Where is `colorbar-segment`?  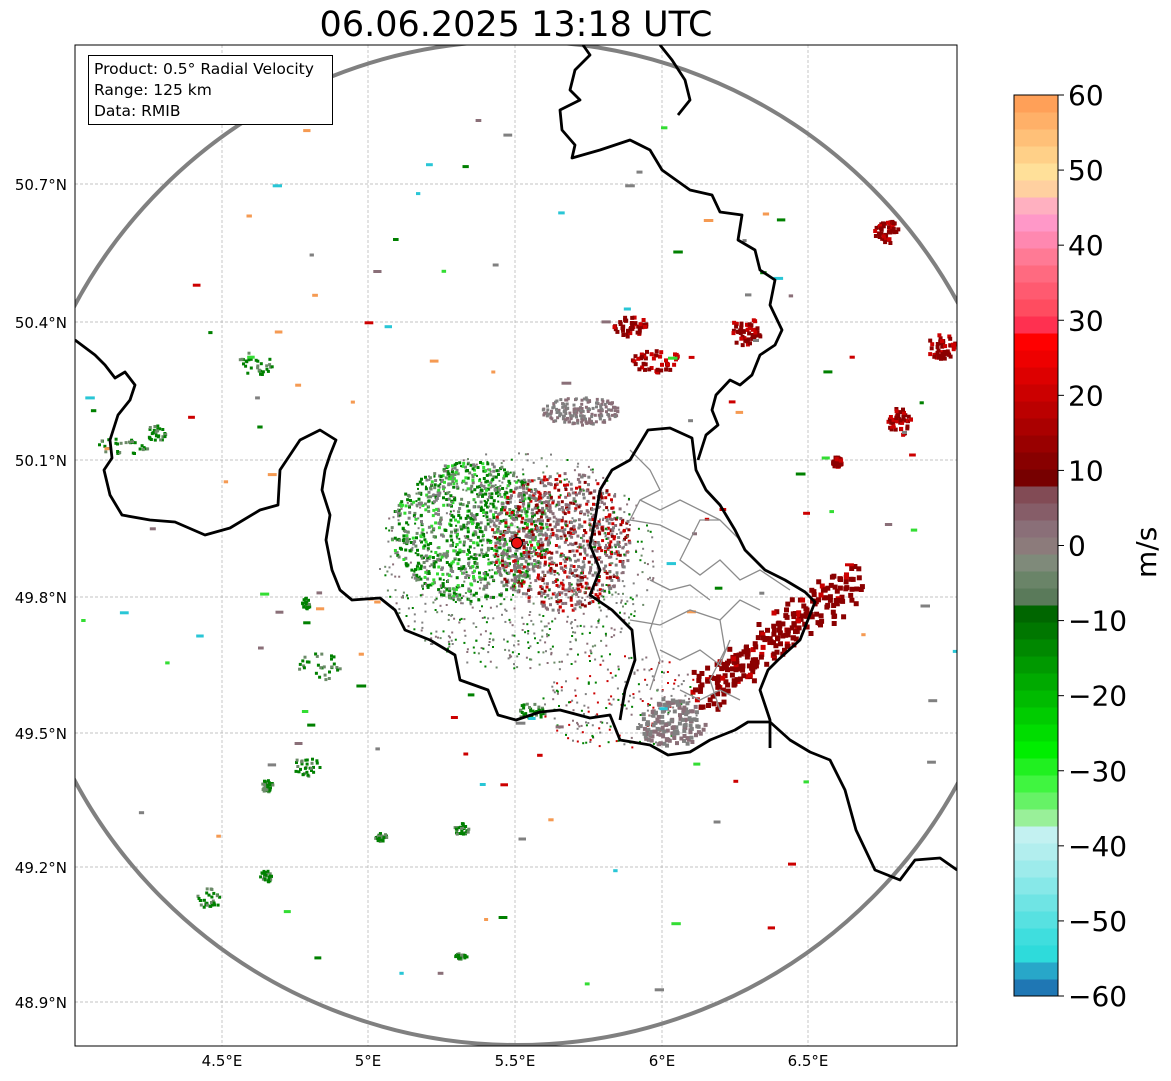 colorbar-segment is located at coordinates (1036, 920).